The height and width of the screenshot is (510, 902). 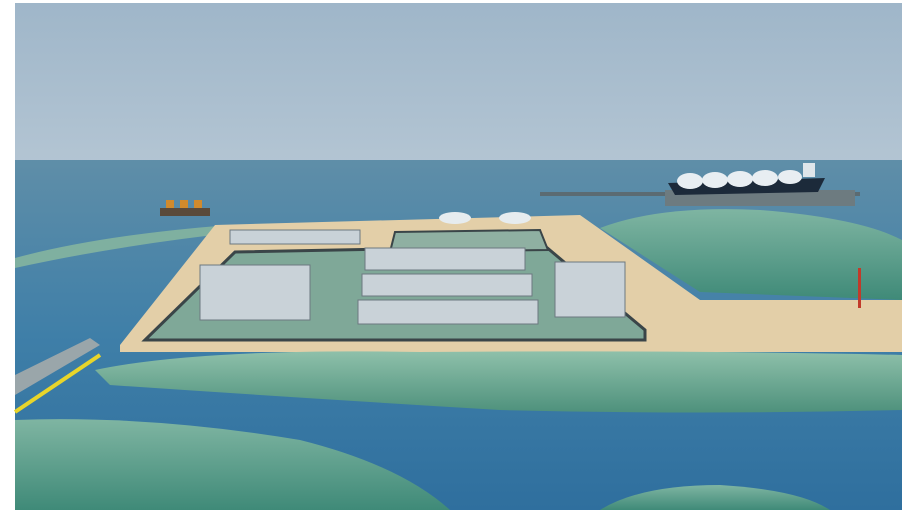 I want to click on ship-bridge, so click(x=809, y=170).